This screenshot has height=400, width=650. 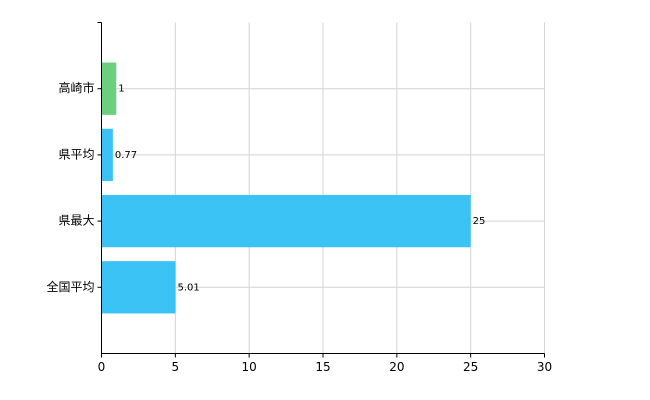 I want to click on value-label: 1, so click(x=121, y=89).